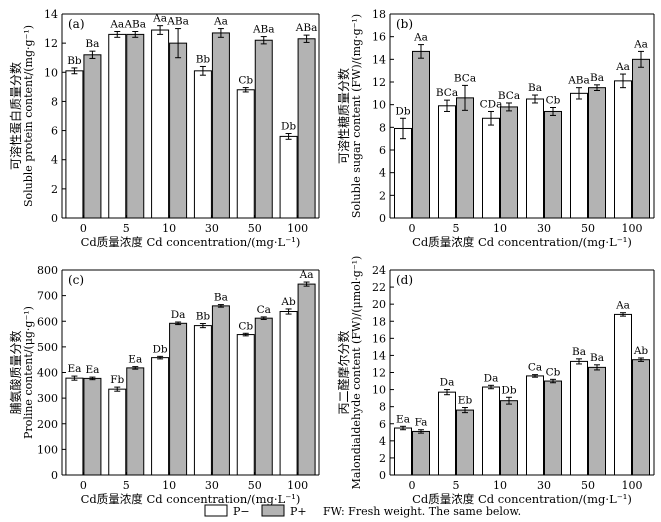 The width and height of the screenshot is (661, 522). Describe the element at coordinates (76, 24) in the screenshot. I see `panel-label: (a)` at that location.